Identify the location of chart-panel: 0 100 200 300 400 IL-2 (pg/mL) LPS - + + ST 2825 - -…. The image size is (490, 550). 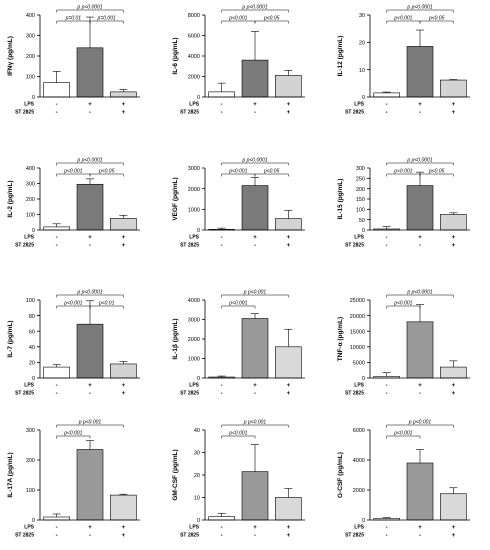
(73, 203).